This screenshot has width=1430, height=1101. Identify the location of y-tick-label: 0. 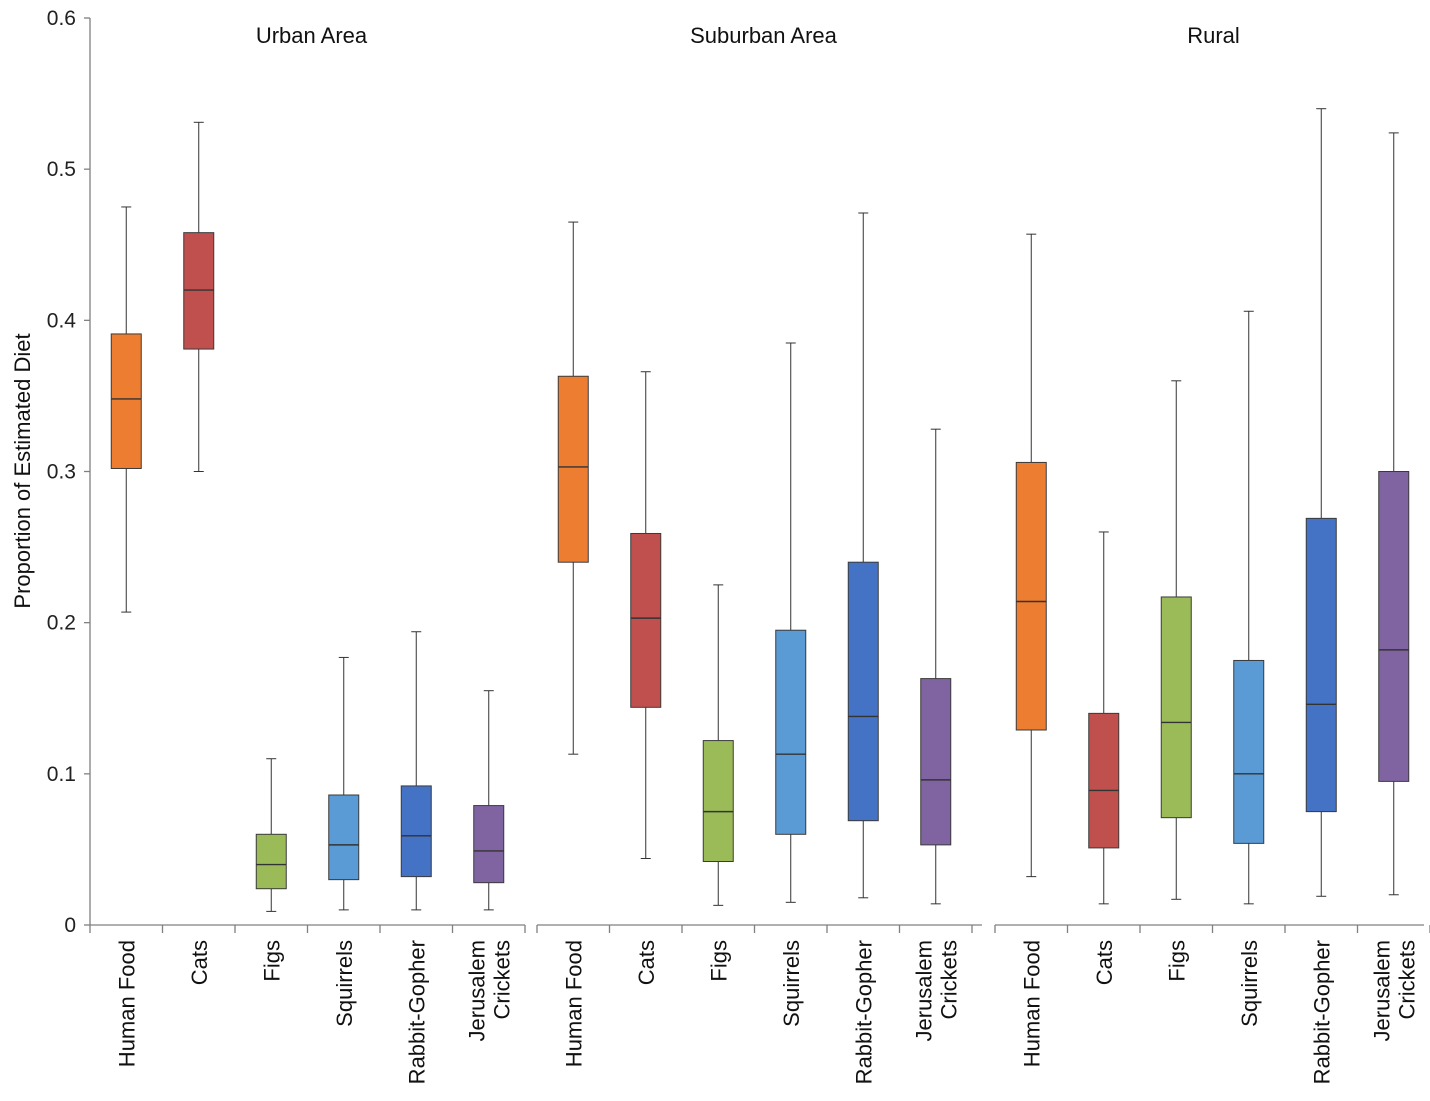
(70, 925).